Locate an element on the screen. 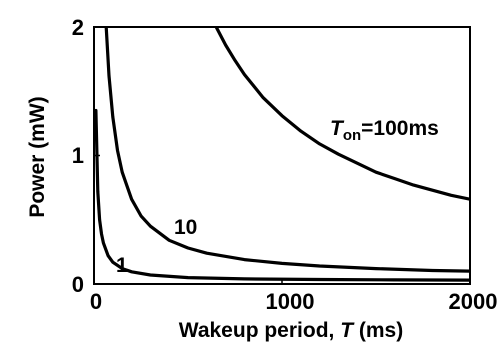 The width and height of the screenshot is (502, 347). x-tick-label: 0 is located at coordinates (96, 301).